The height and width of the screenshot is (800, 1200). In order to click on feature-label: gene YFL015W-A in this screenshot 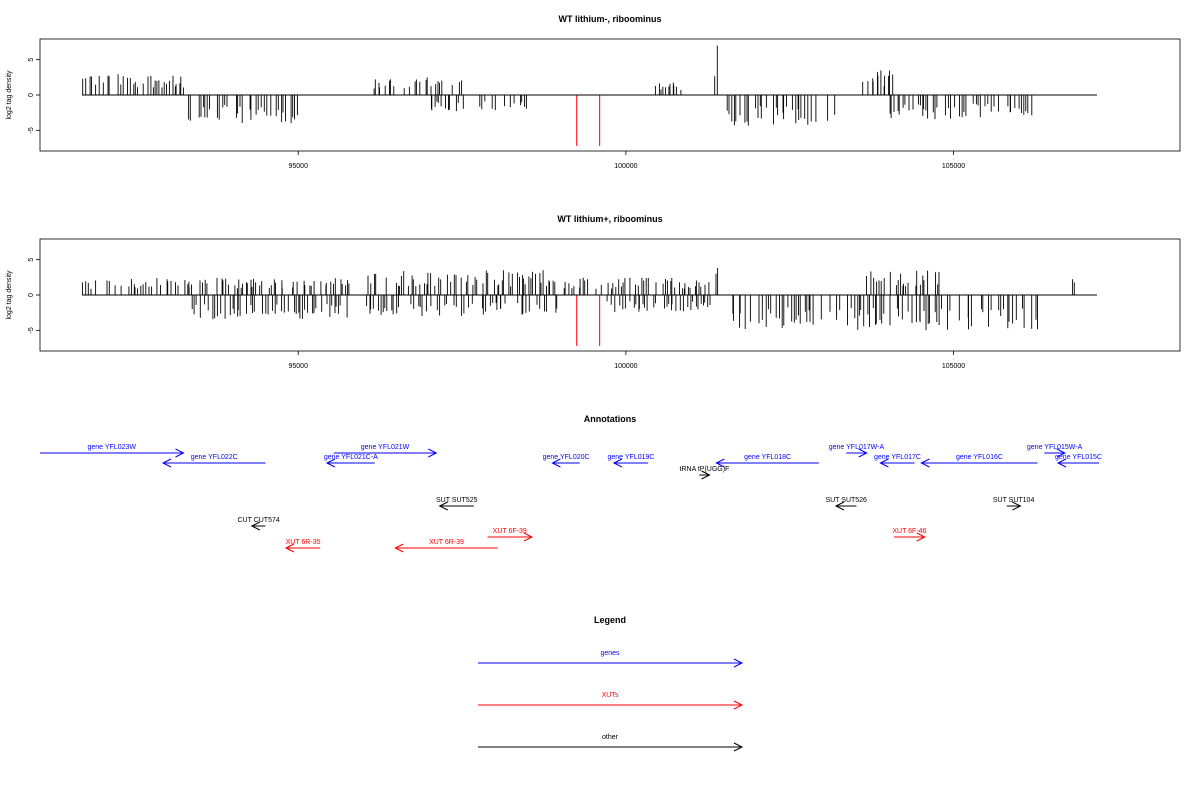, I will do `click(1055, 447)`.